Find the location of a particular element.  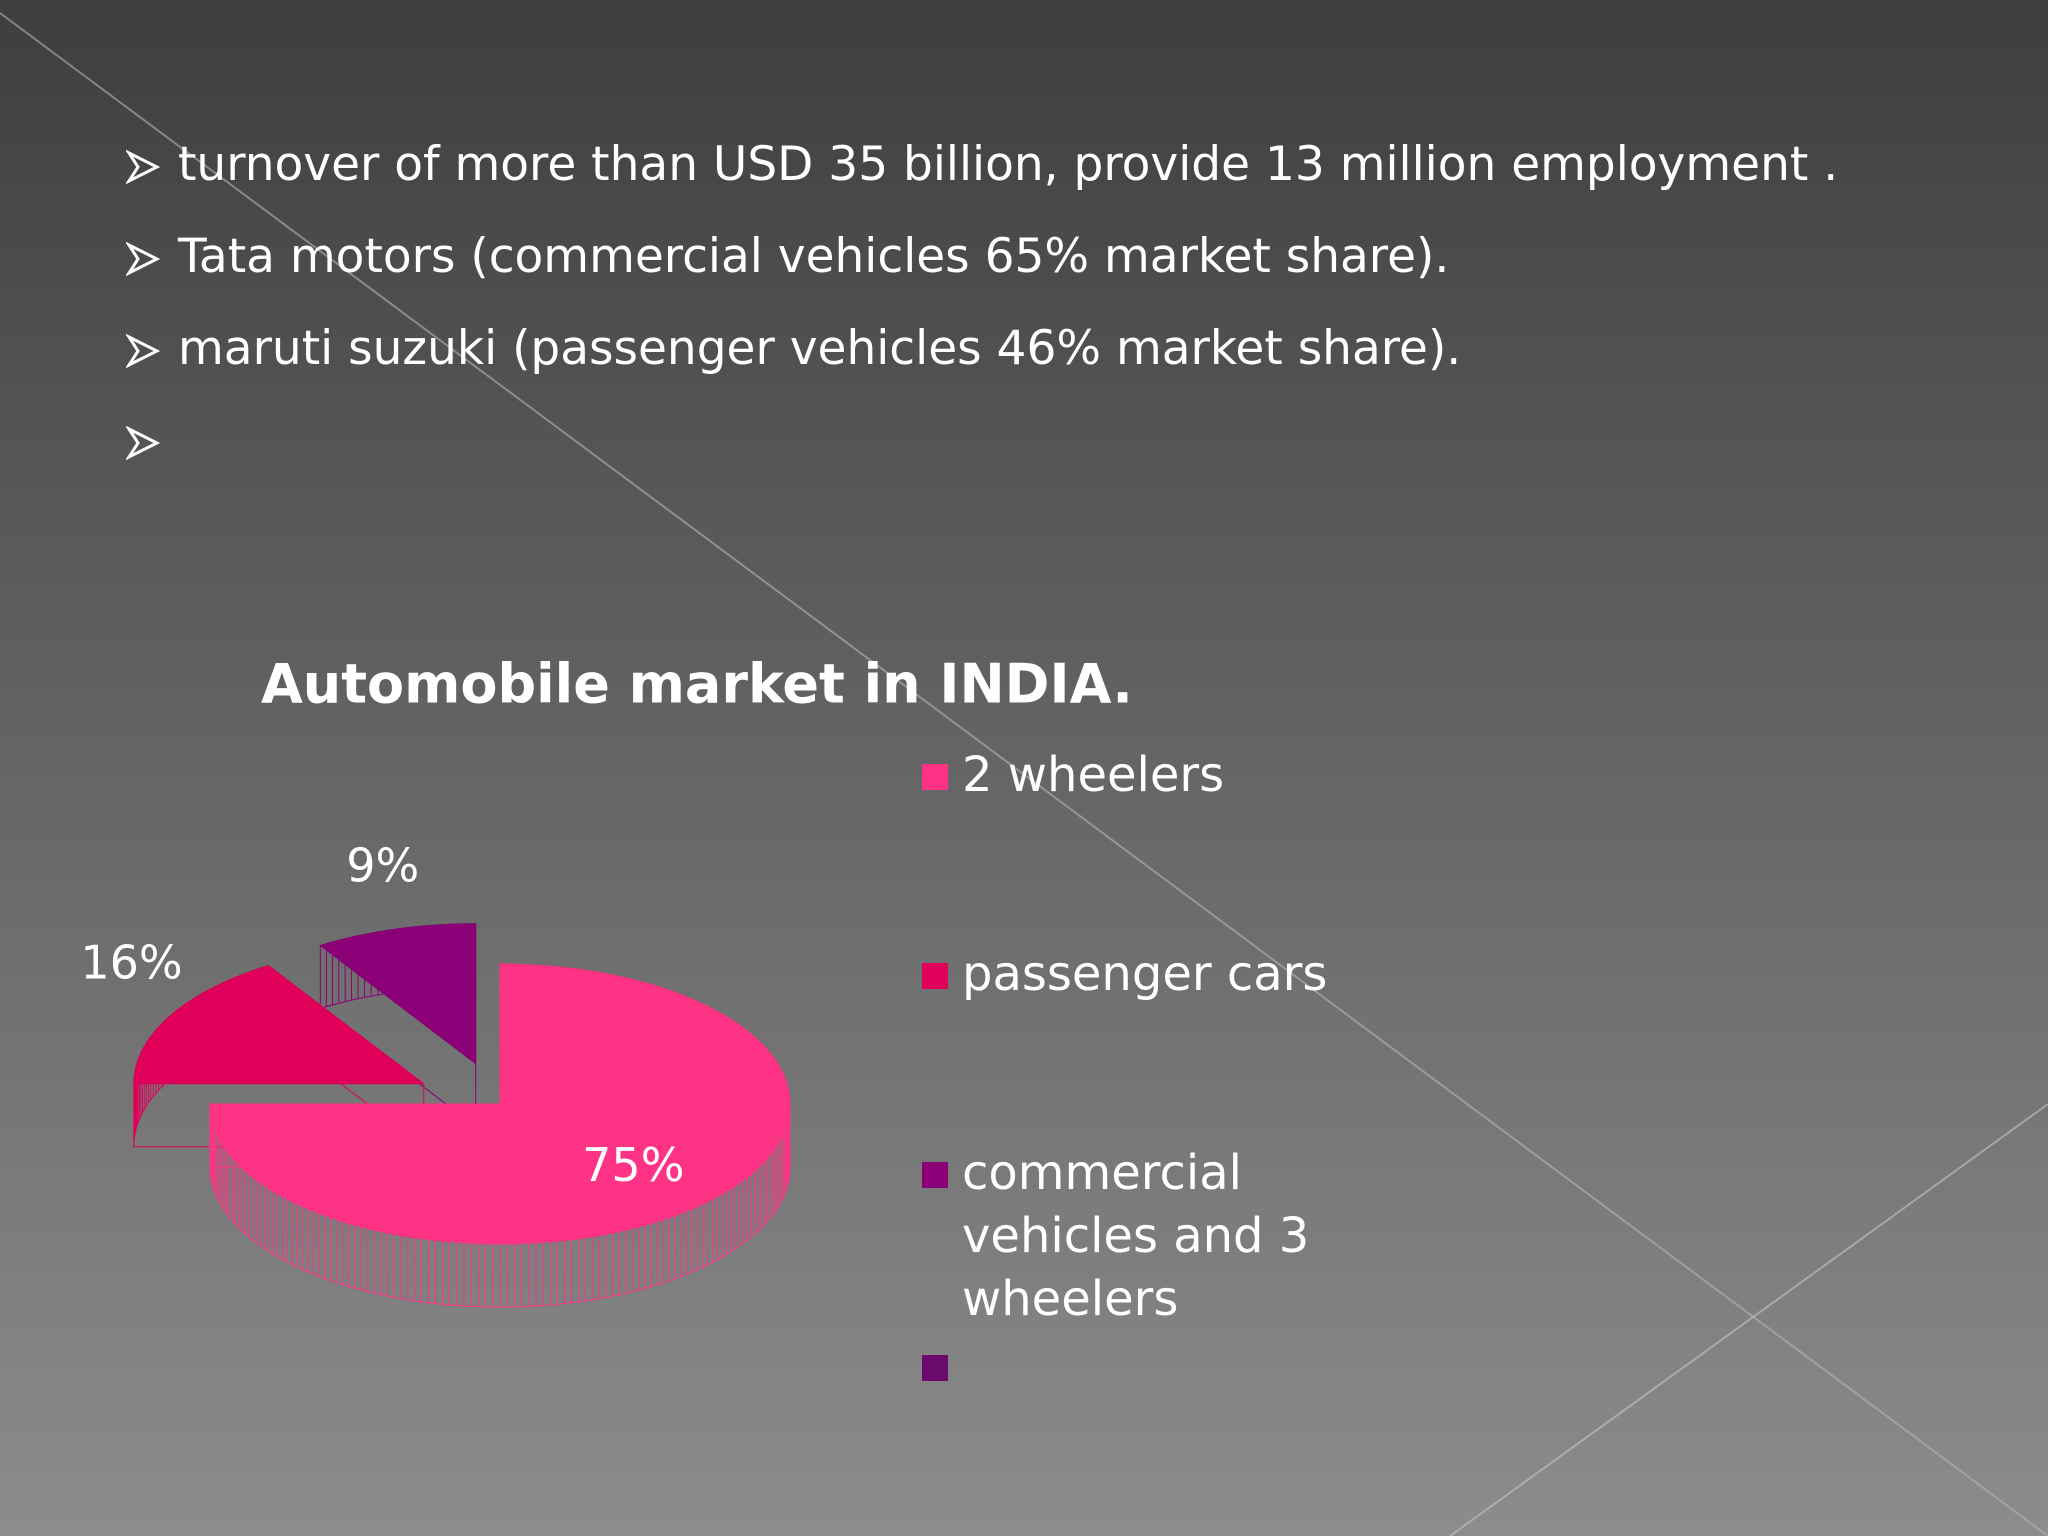

data-label: 9% is located at coordinates (382, 866).